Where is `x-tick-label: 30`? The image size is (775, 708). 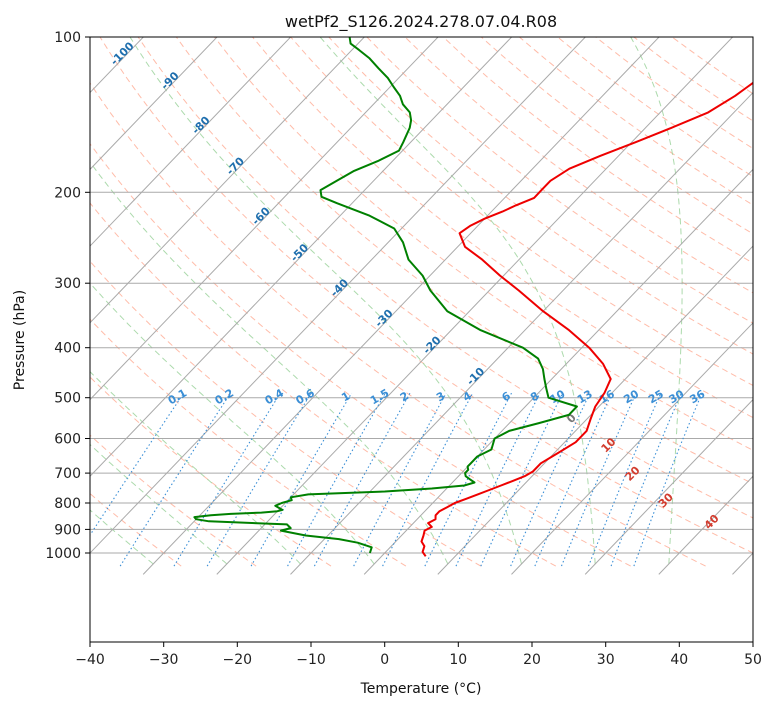 x-tick-label: 30 is located at coordinates (606, 660).